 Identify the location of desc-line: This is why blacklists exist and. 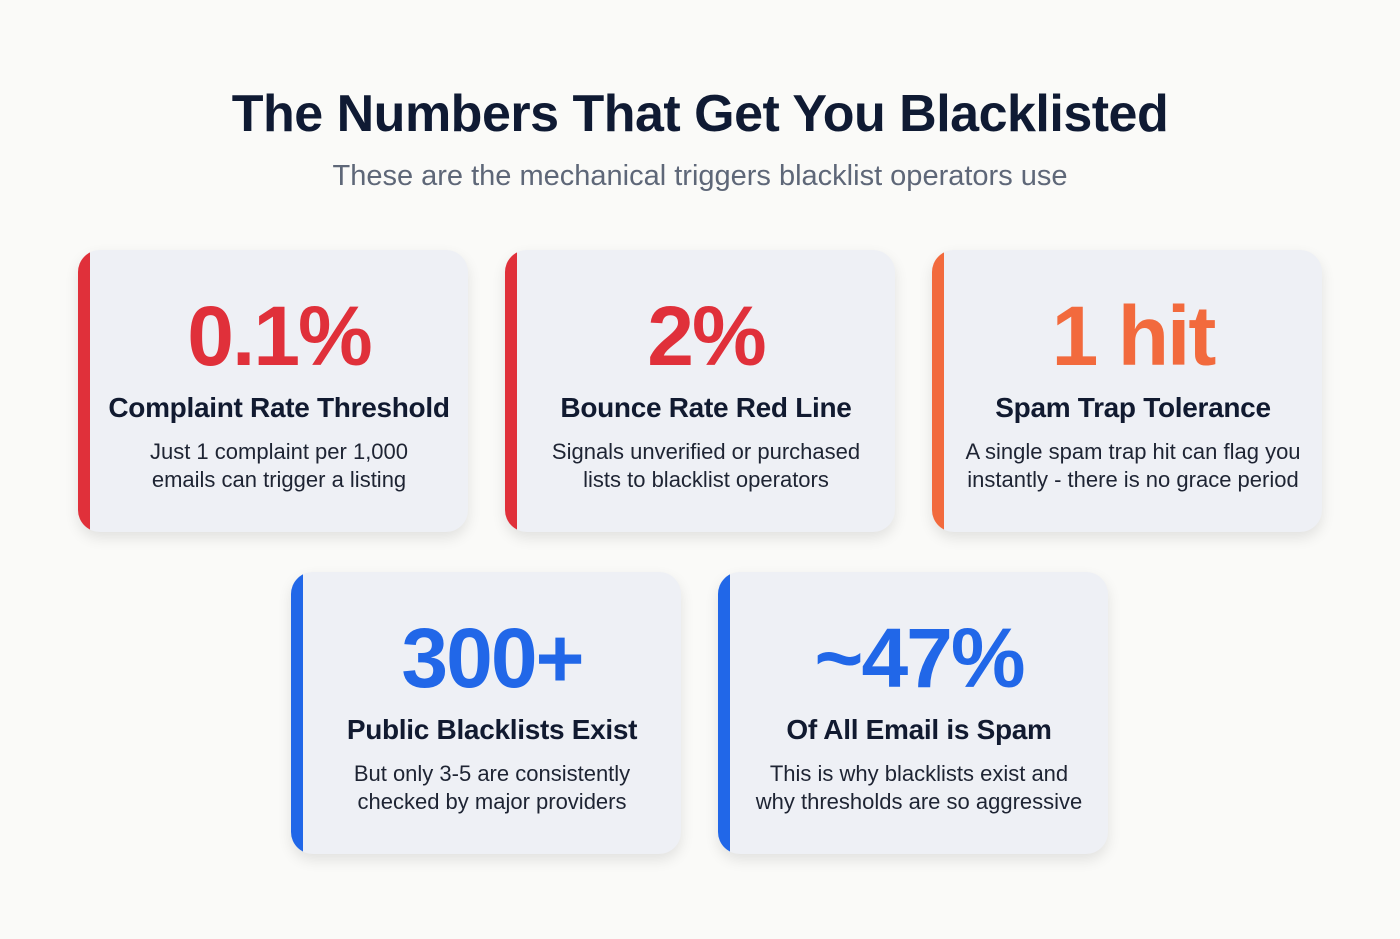
(919, 773).